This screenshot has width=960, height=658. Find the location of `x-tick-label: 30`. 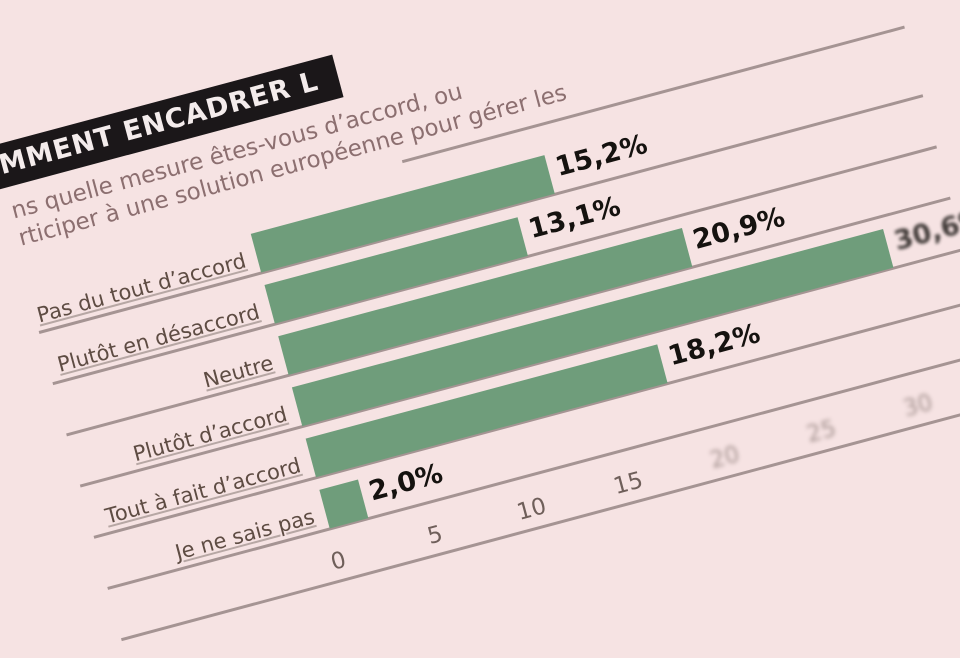

x-tick-label: 30 is located at coordinates (918, 406).